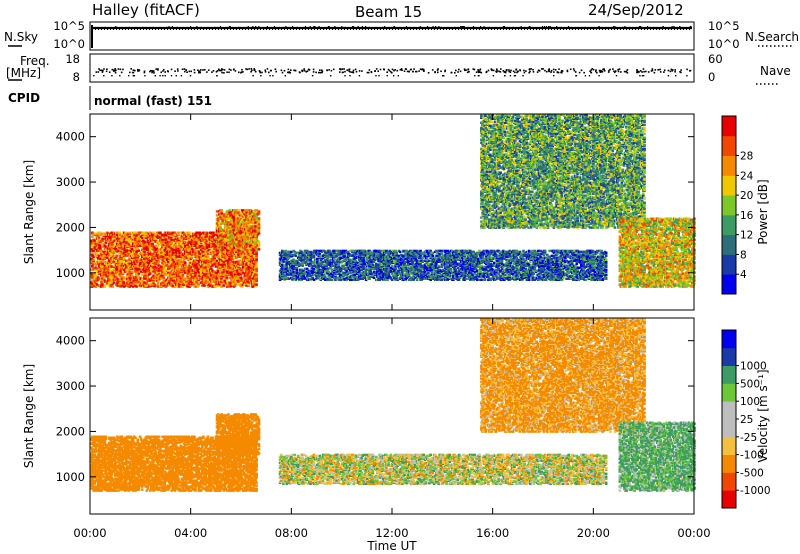 The image size is (800, 554). Describe the element at coordinates (76, 77) in the screenshot. I see `freq-tick-bottom: 8` at that location.